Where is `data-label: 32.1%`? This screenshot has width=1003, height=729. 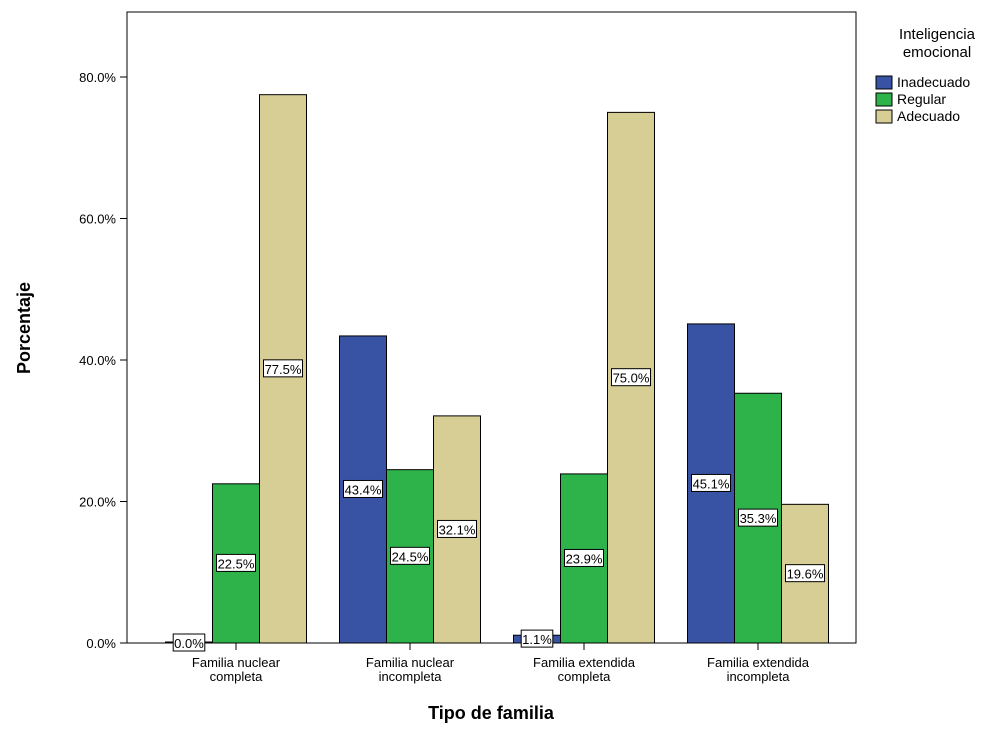 data-label: 32.1% is located at coordinates (457, 529).